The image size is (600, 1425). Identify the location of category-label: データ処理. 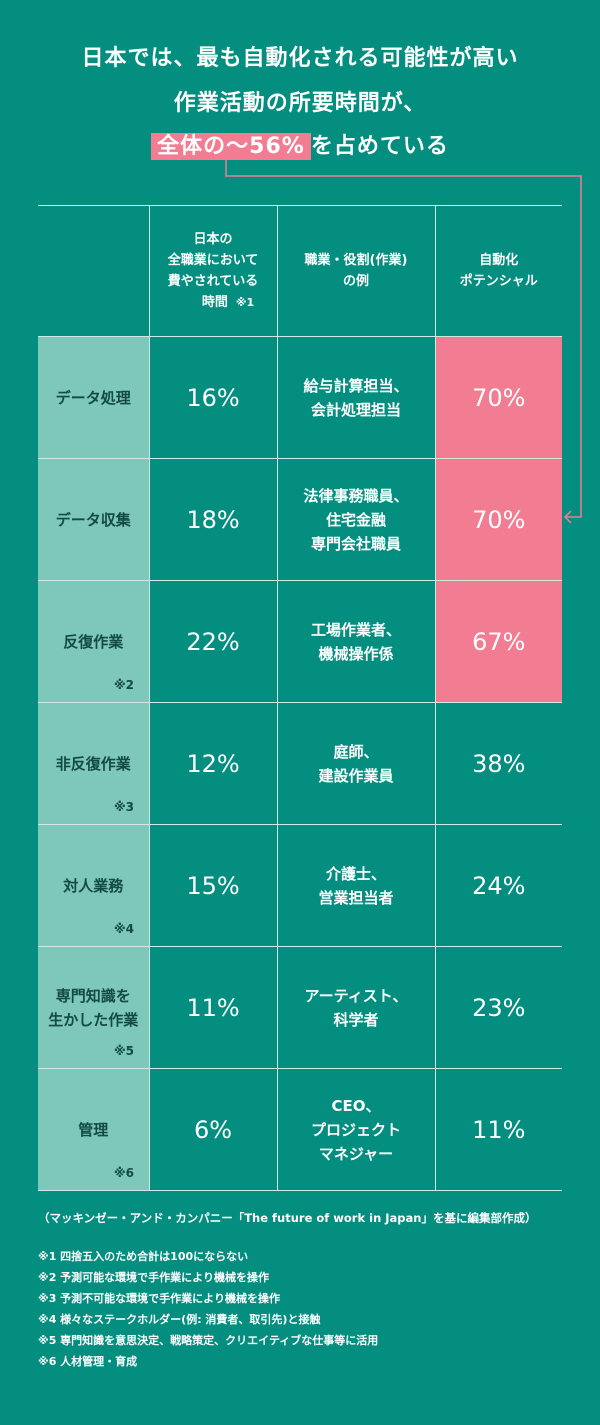
(93, 397).